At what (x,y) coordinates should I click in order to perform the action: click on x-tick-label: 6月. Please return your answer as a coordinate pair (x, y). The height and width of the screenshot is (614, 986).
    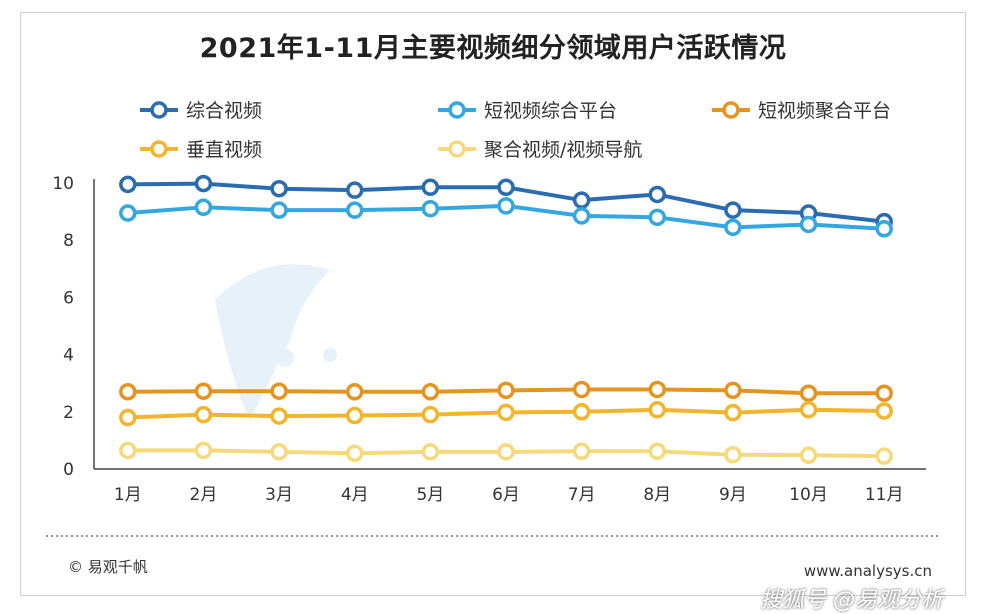
    Looking at the image, I should click on (506, 495).